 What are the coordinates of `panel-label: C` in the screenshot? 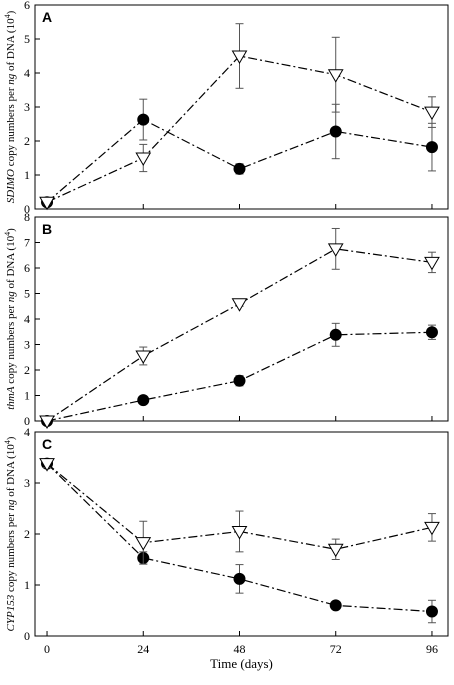 It's located at (47, 444).